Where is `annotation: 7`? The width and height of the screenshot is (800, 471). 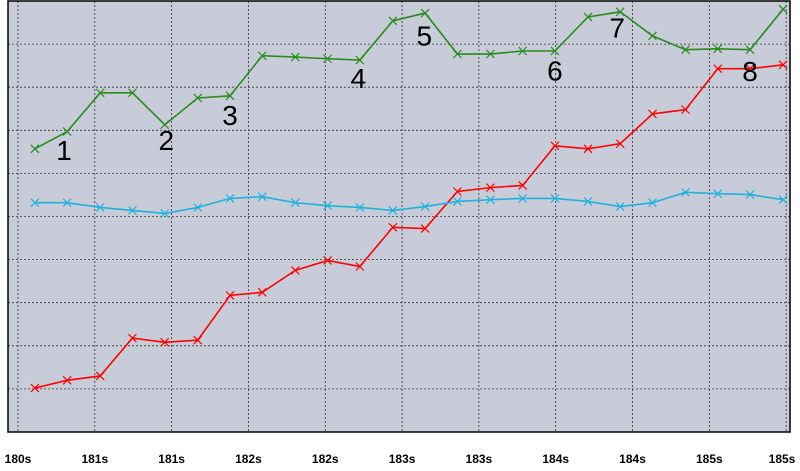
annotation: 7 is located at coordinates (617, 27).